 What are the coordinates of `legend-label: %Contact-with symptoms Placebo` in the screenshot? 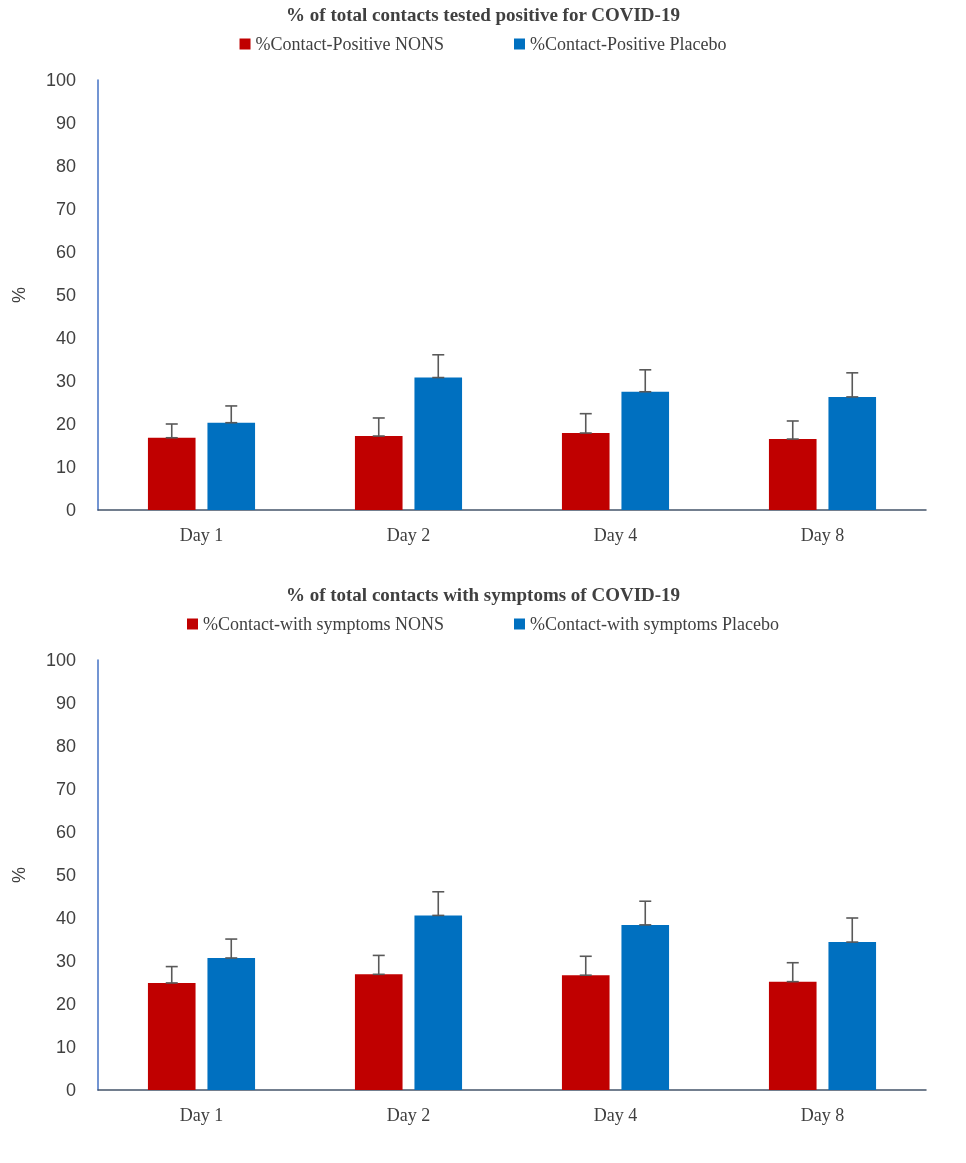 It's located at (654, 624).